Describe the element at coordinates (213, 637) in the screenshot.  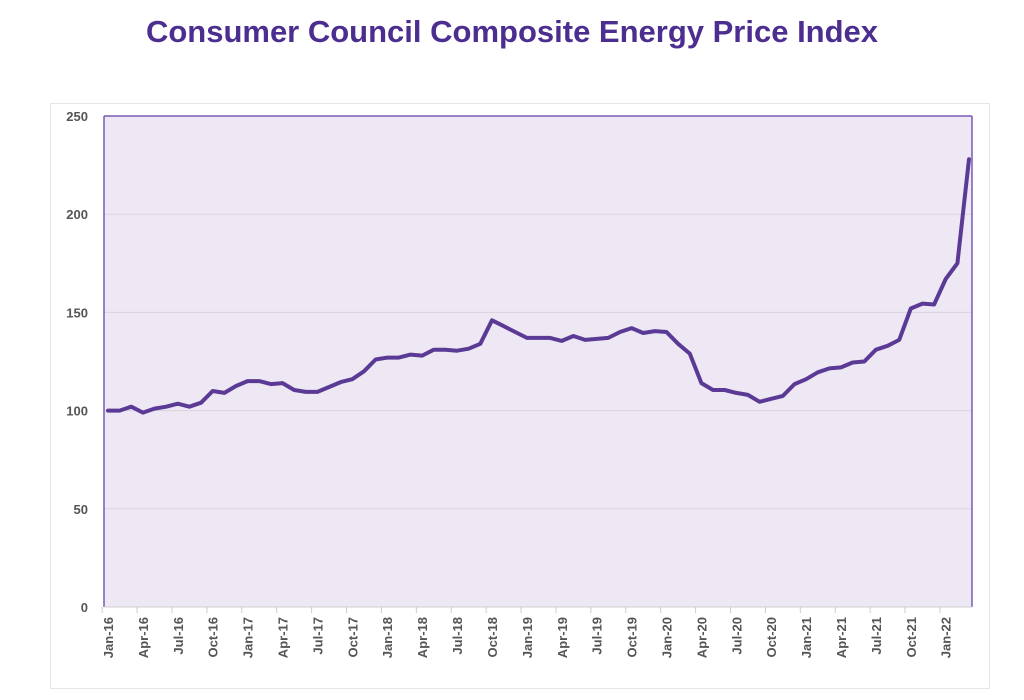
I see `x-tick-label: Oct-16` at that location.